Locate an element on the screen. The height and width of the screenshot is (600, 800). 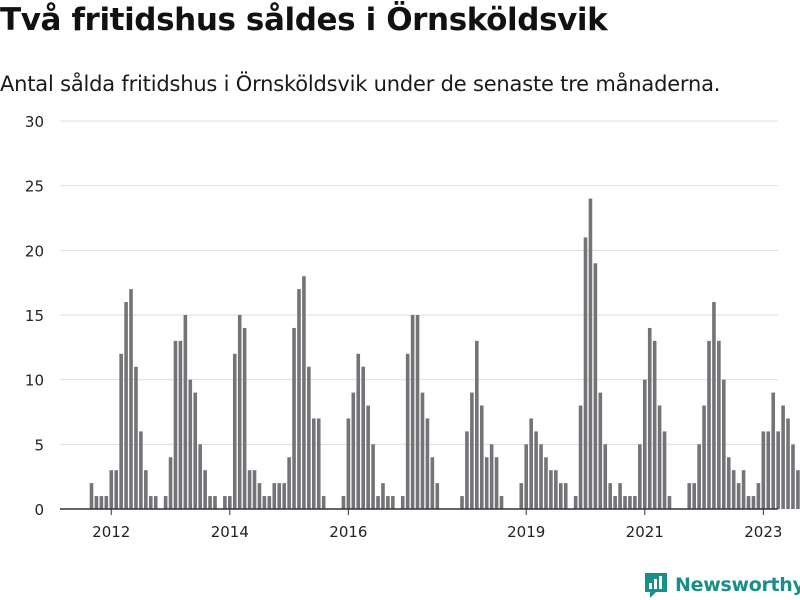
newsworthy-brand: Newsworthy is located at coordinates (721, 585).